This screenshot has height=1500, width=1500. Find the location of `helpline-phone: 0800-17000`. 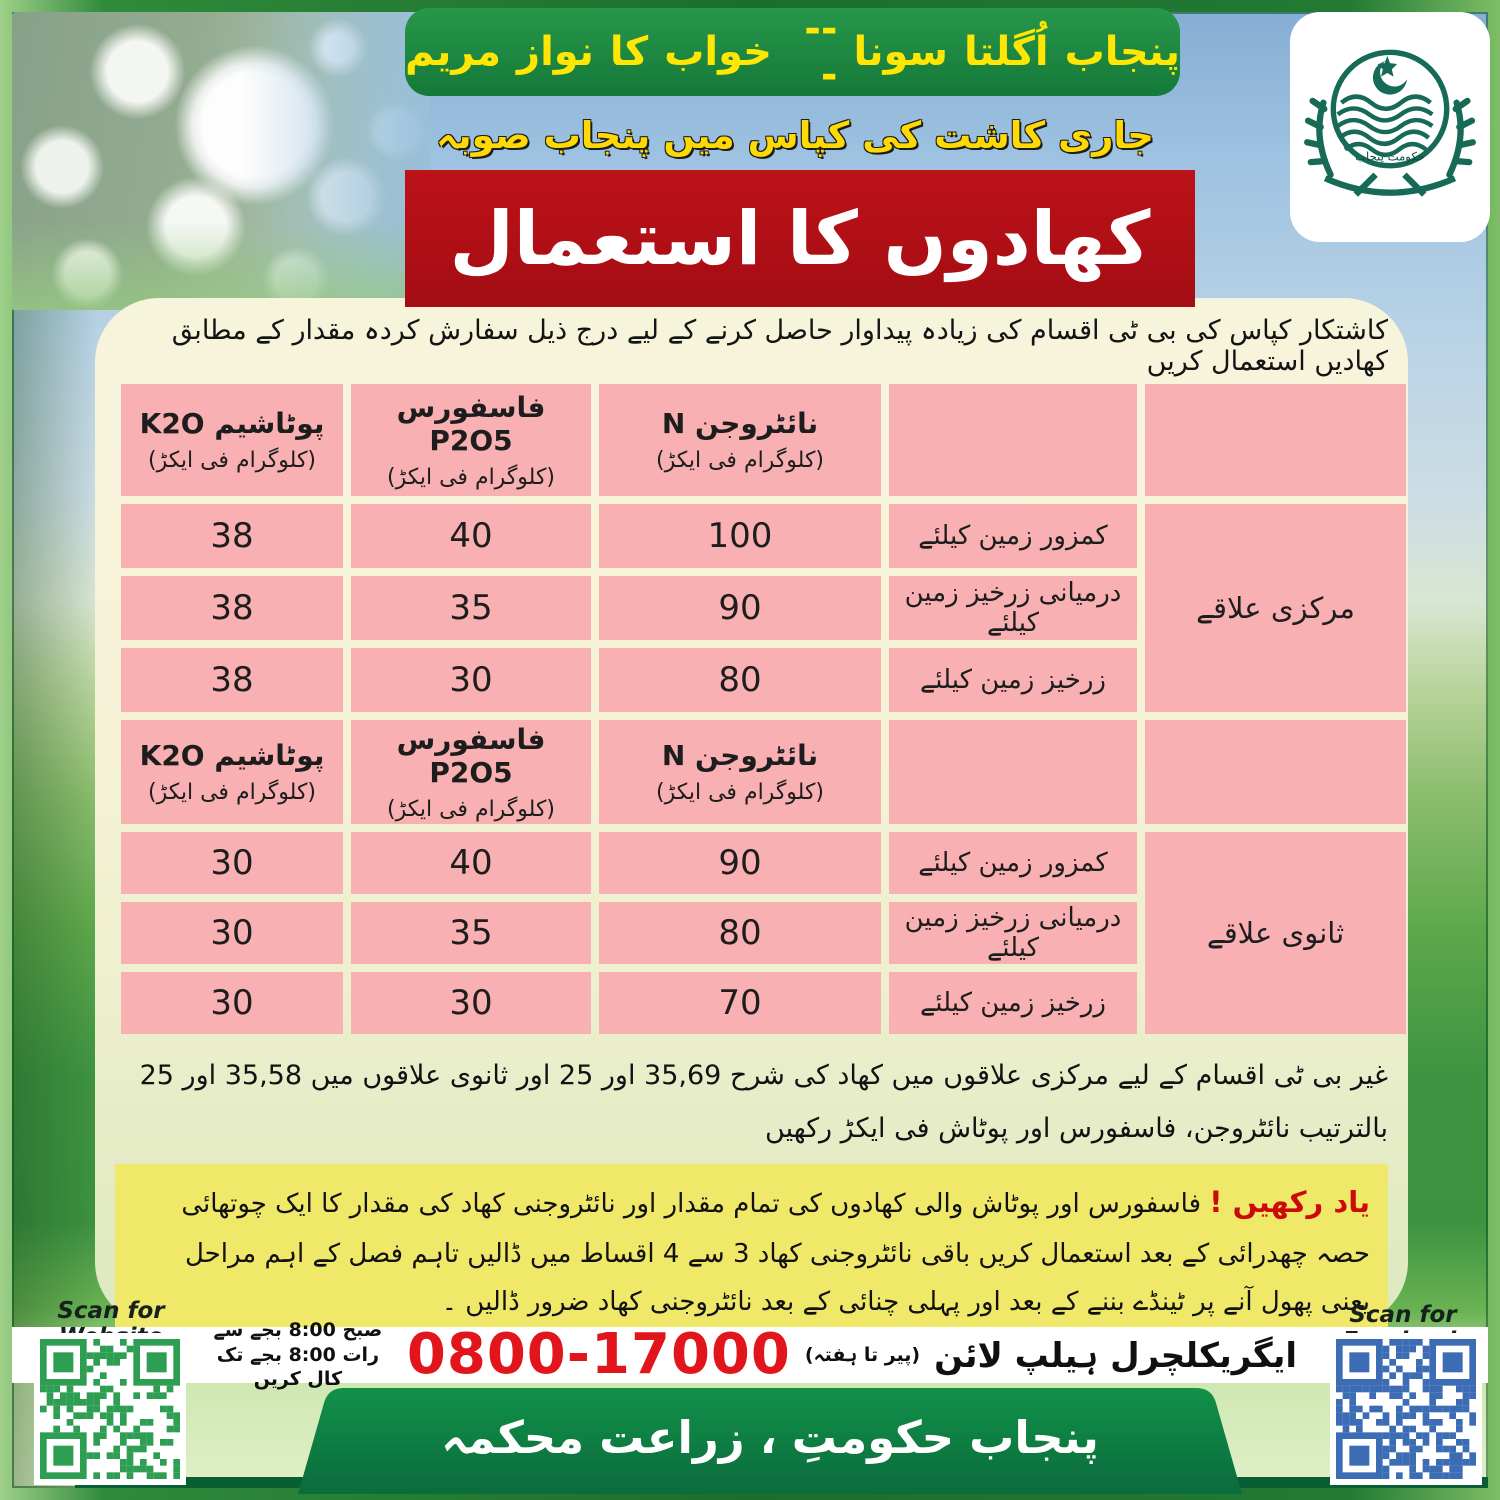

helpline-phone: 0800-17000 is located at coordinates (598, 1354).